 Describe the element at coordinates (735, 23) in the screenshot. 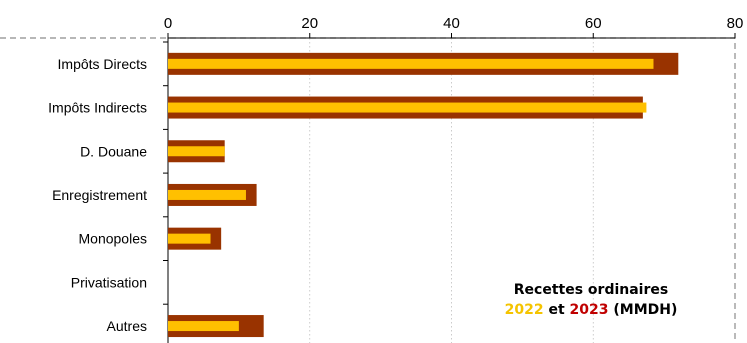

I see `x-tick-label-80: 80` at that location.